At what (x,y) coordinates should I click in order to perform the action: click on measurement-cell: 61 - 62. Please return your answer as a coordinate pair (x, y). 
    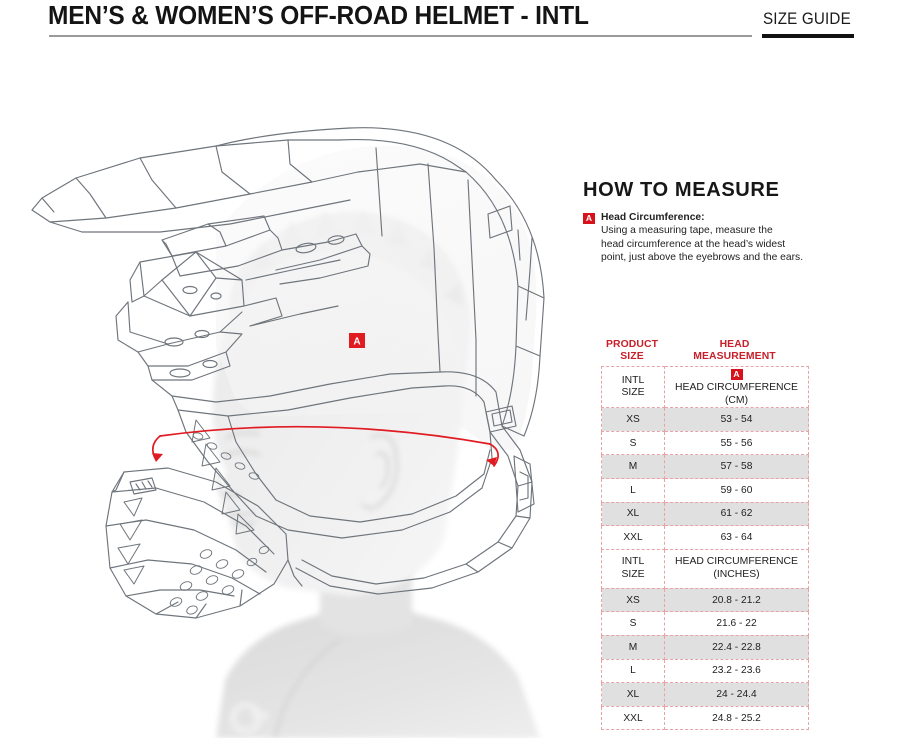
    Looking at the image, I should click on (736, 514).